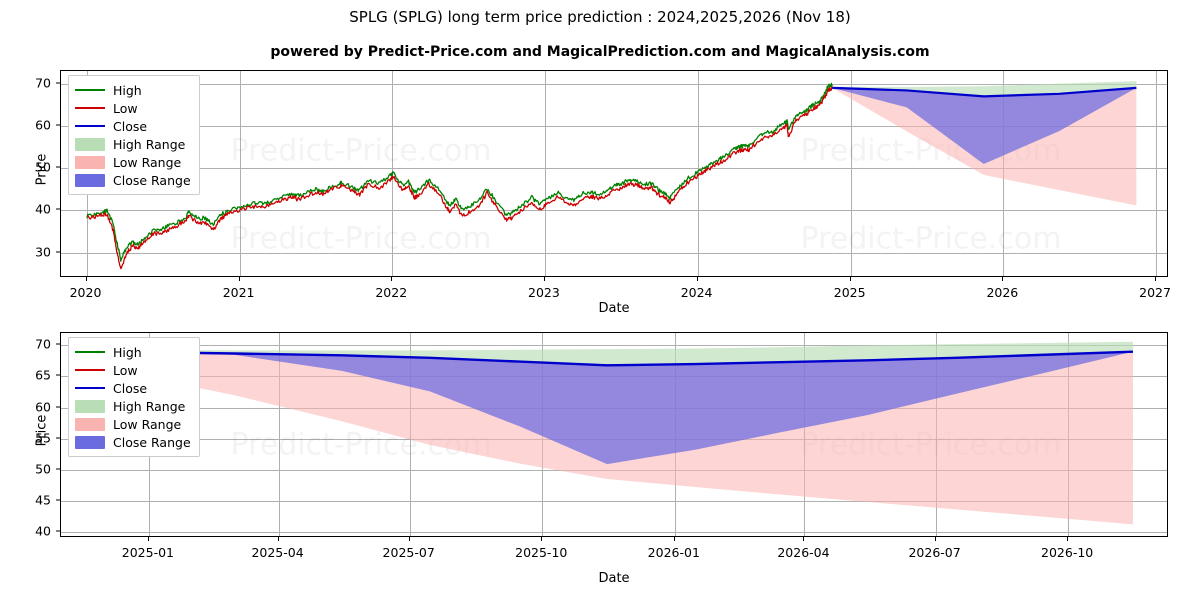  Describe the element at coordinates (43, 252) in the screenshot. I see `y-tick-label: 30` at that location.